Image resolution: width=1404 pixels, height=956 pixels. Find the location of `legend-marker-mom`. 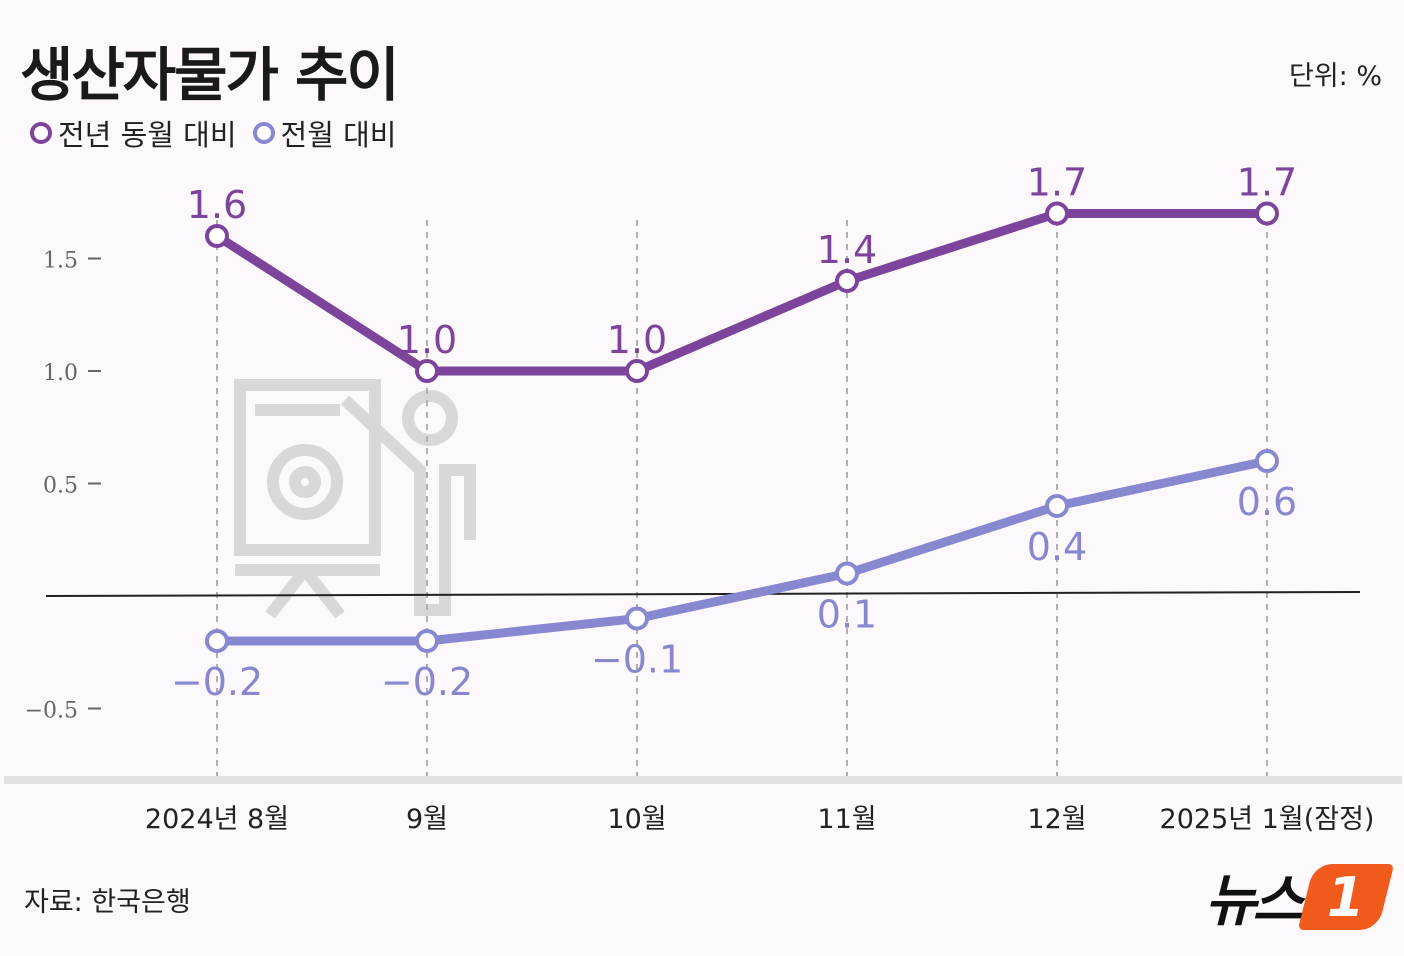

legend-marker-mom is located at coordinates (263, 133).